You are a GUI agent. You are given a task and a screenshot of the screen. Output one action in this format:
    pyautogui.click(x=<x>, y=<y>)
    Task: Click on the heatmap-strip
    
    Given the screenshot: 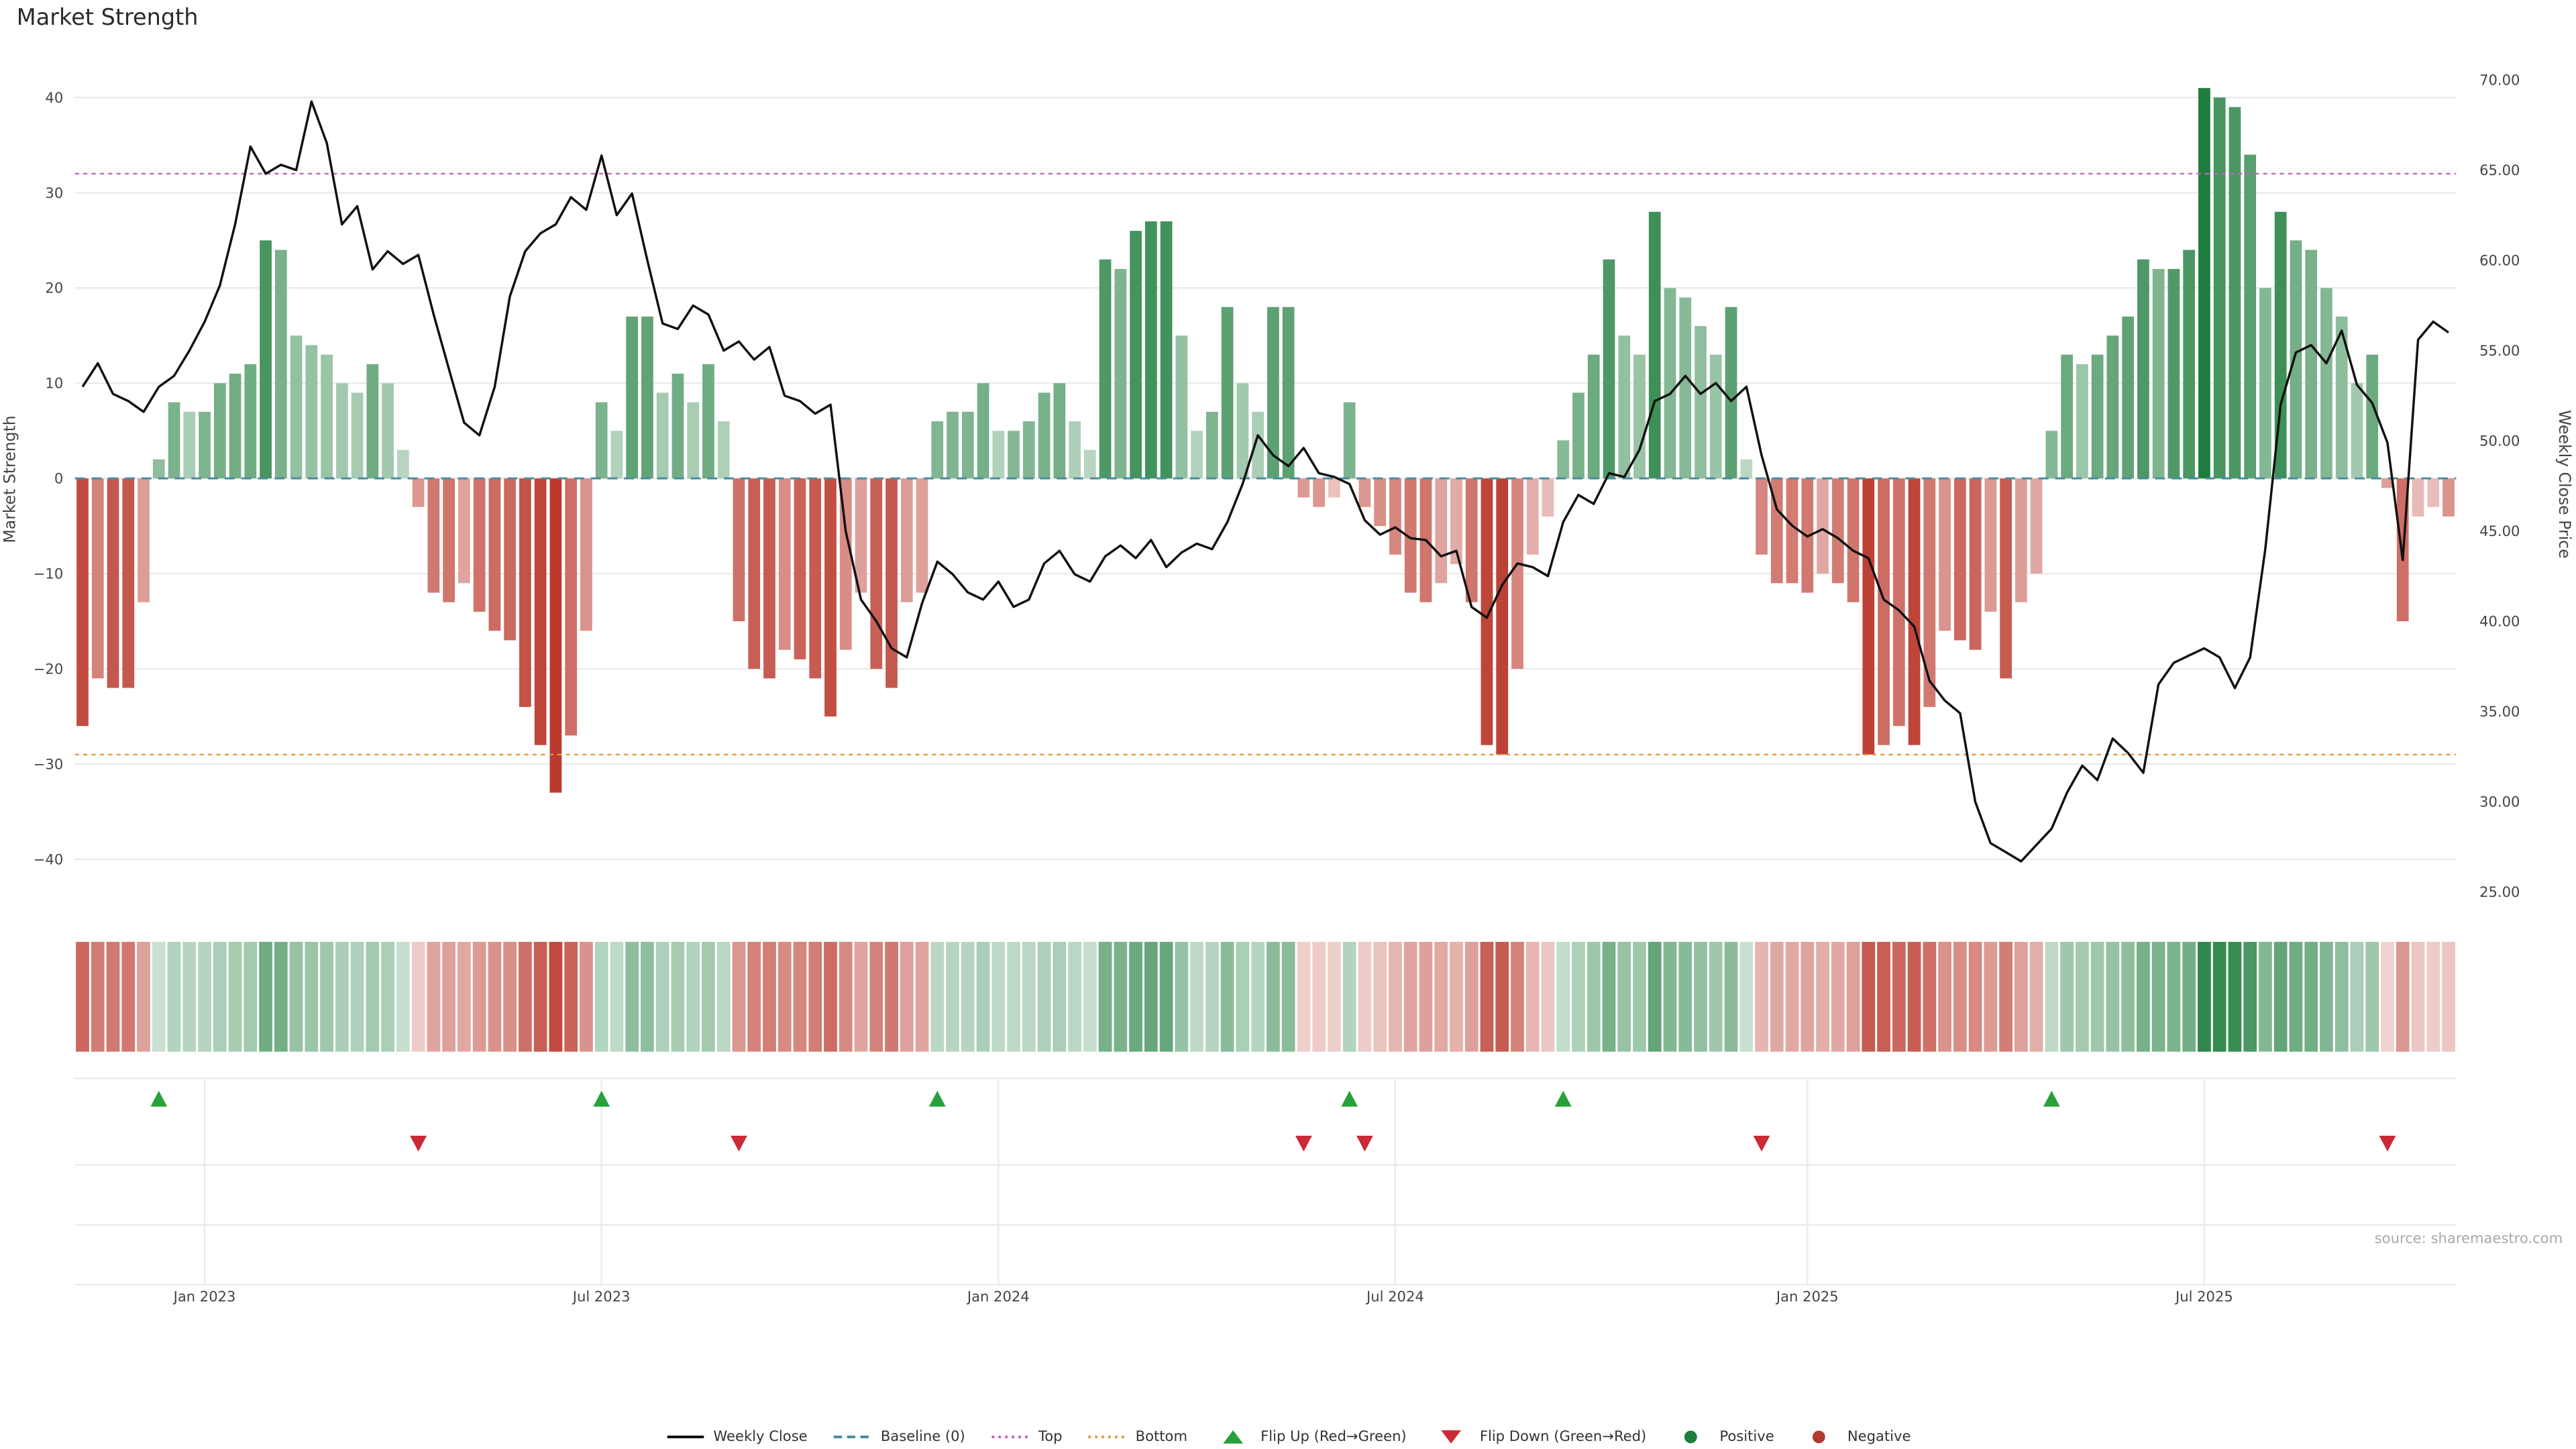 What is the action you would take?
    pyautogui.click(x=1265, y=997)
    